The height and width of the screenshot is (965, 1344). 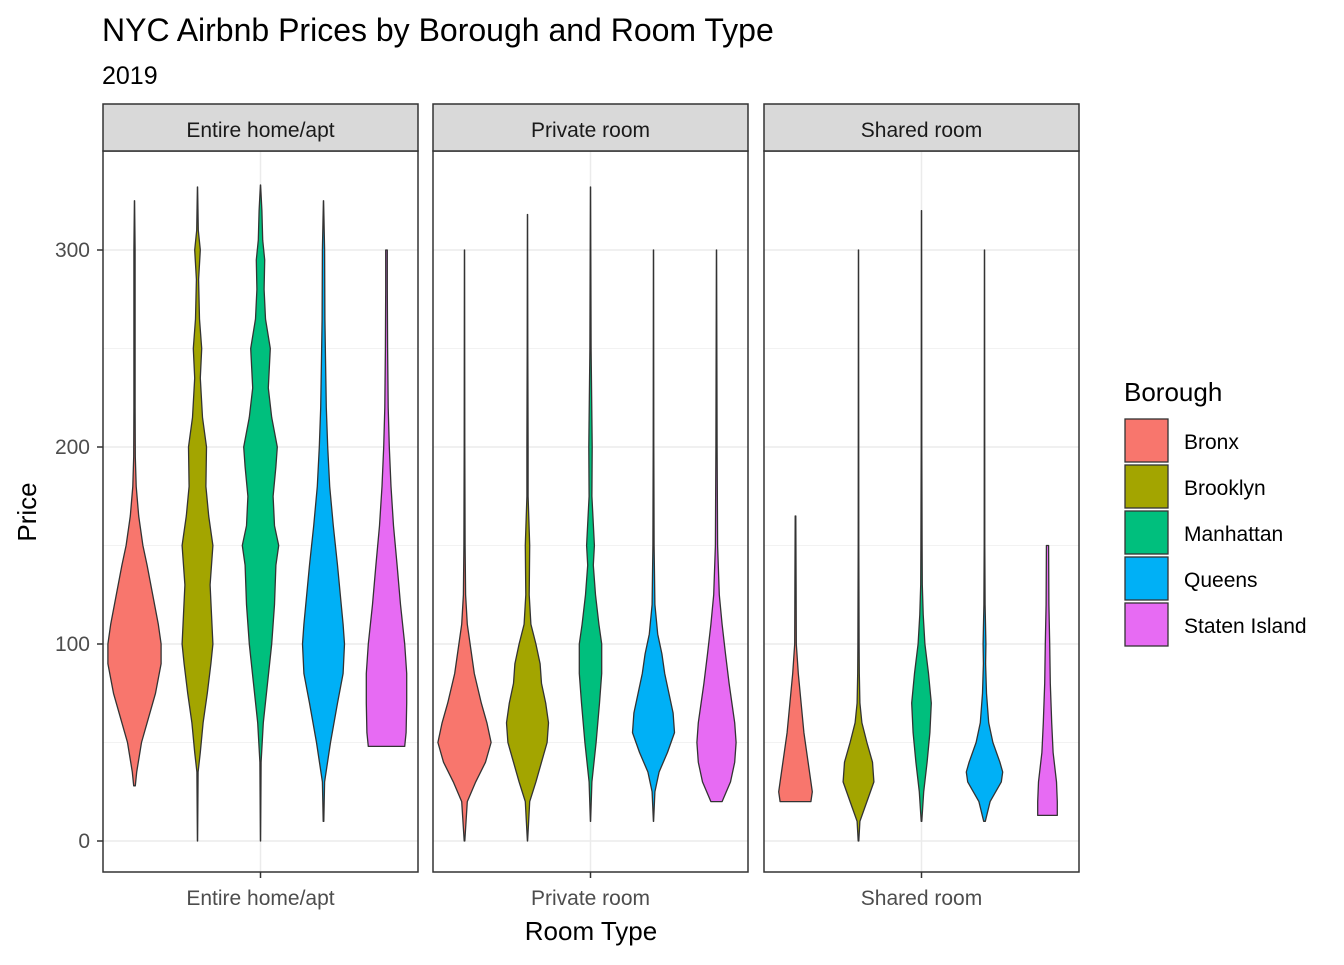 What do you see at coordinates (260, 898) in the screenshot?
I see `x-tick-label: Entire home/apt` at bounding box center [260, 898].